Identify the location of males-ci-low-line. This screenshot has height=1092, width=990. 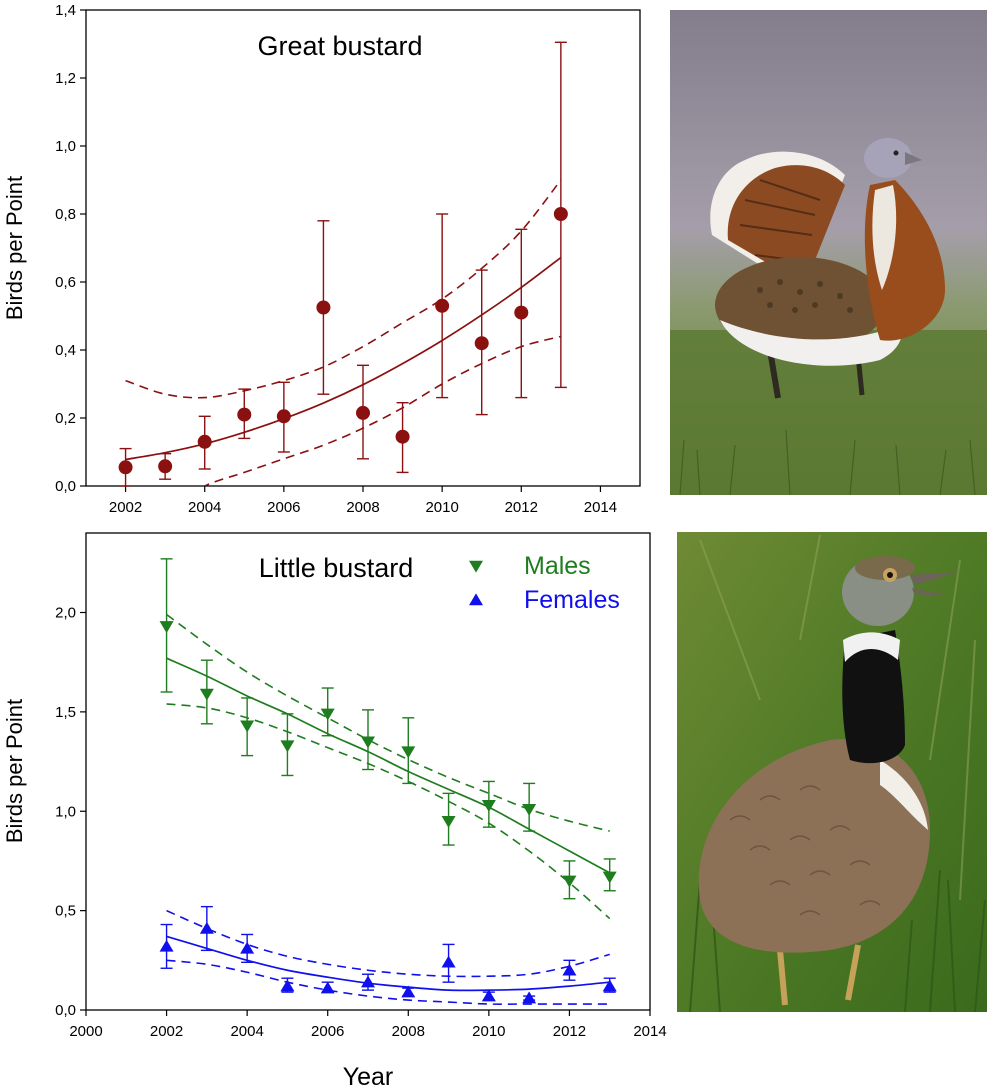
(388, 811).